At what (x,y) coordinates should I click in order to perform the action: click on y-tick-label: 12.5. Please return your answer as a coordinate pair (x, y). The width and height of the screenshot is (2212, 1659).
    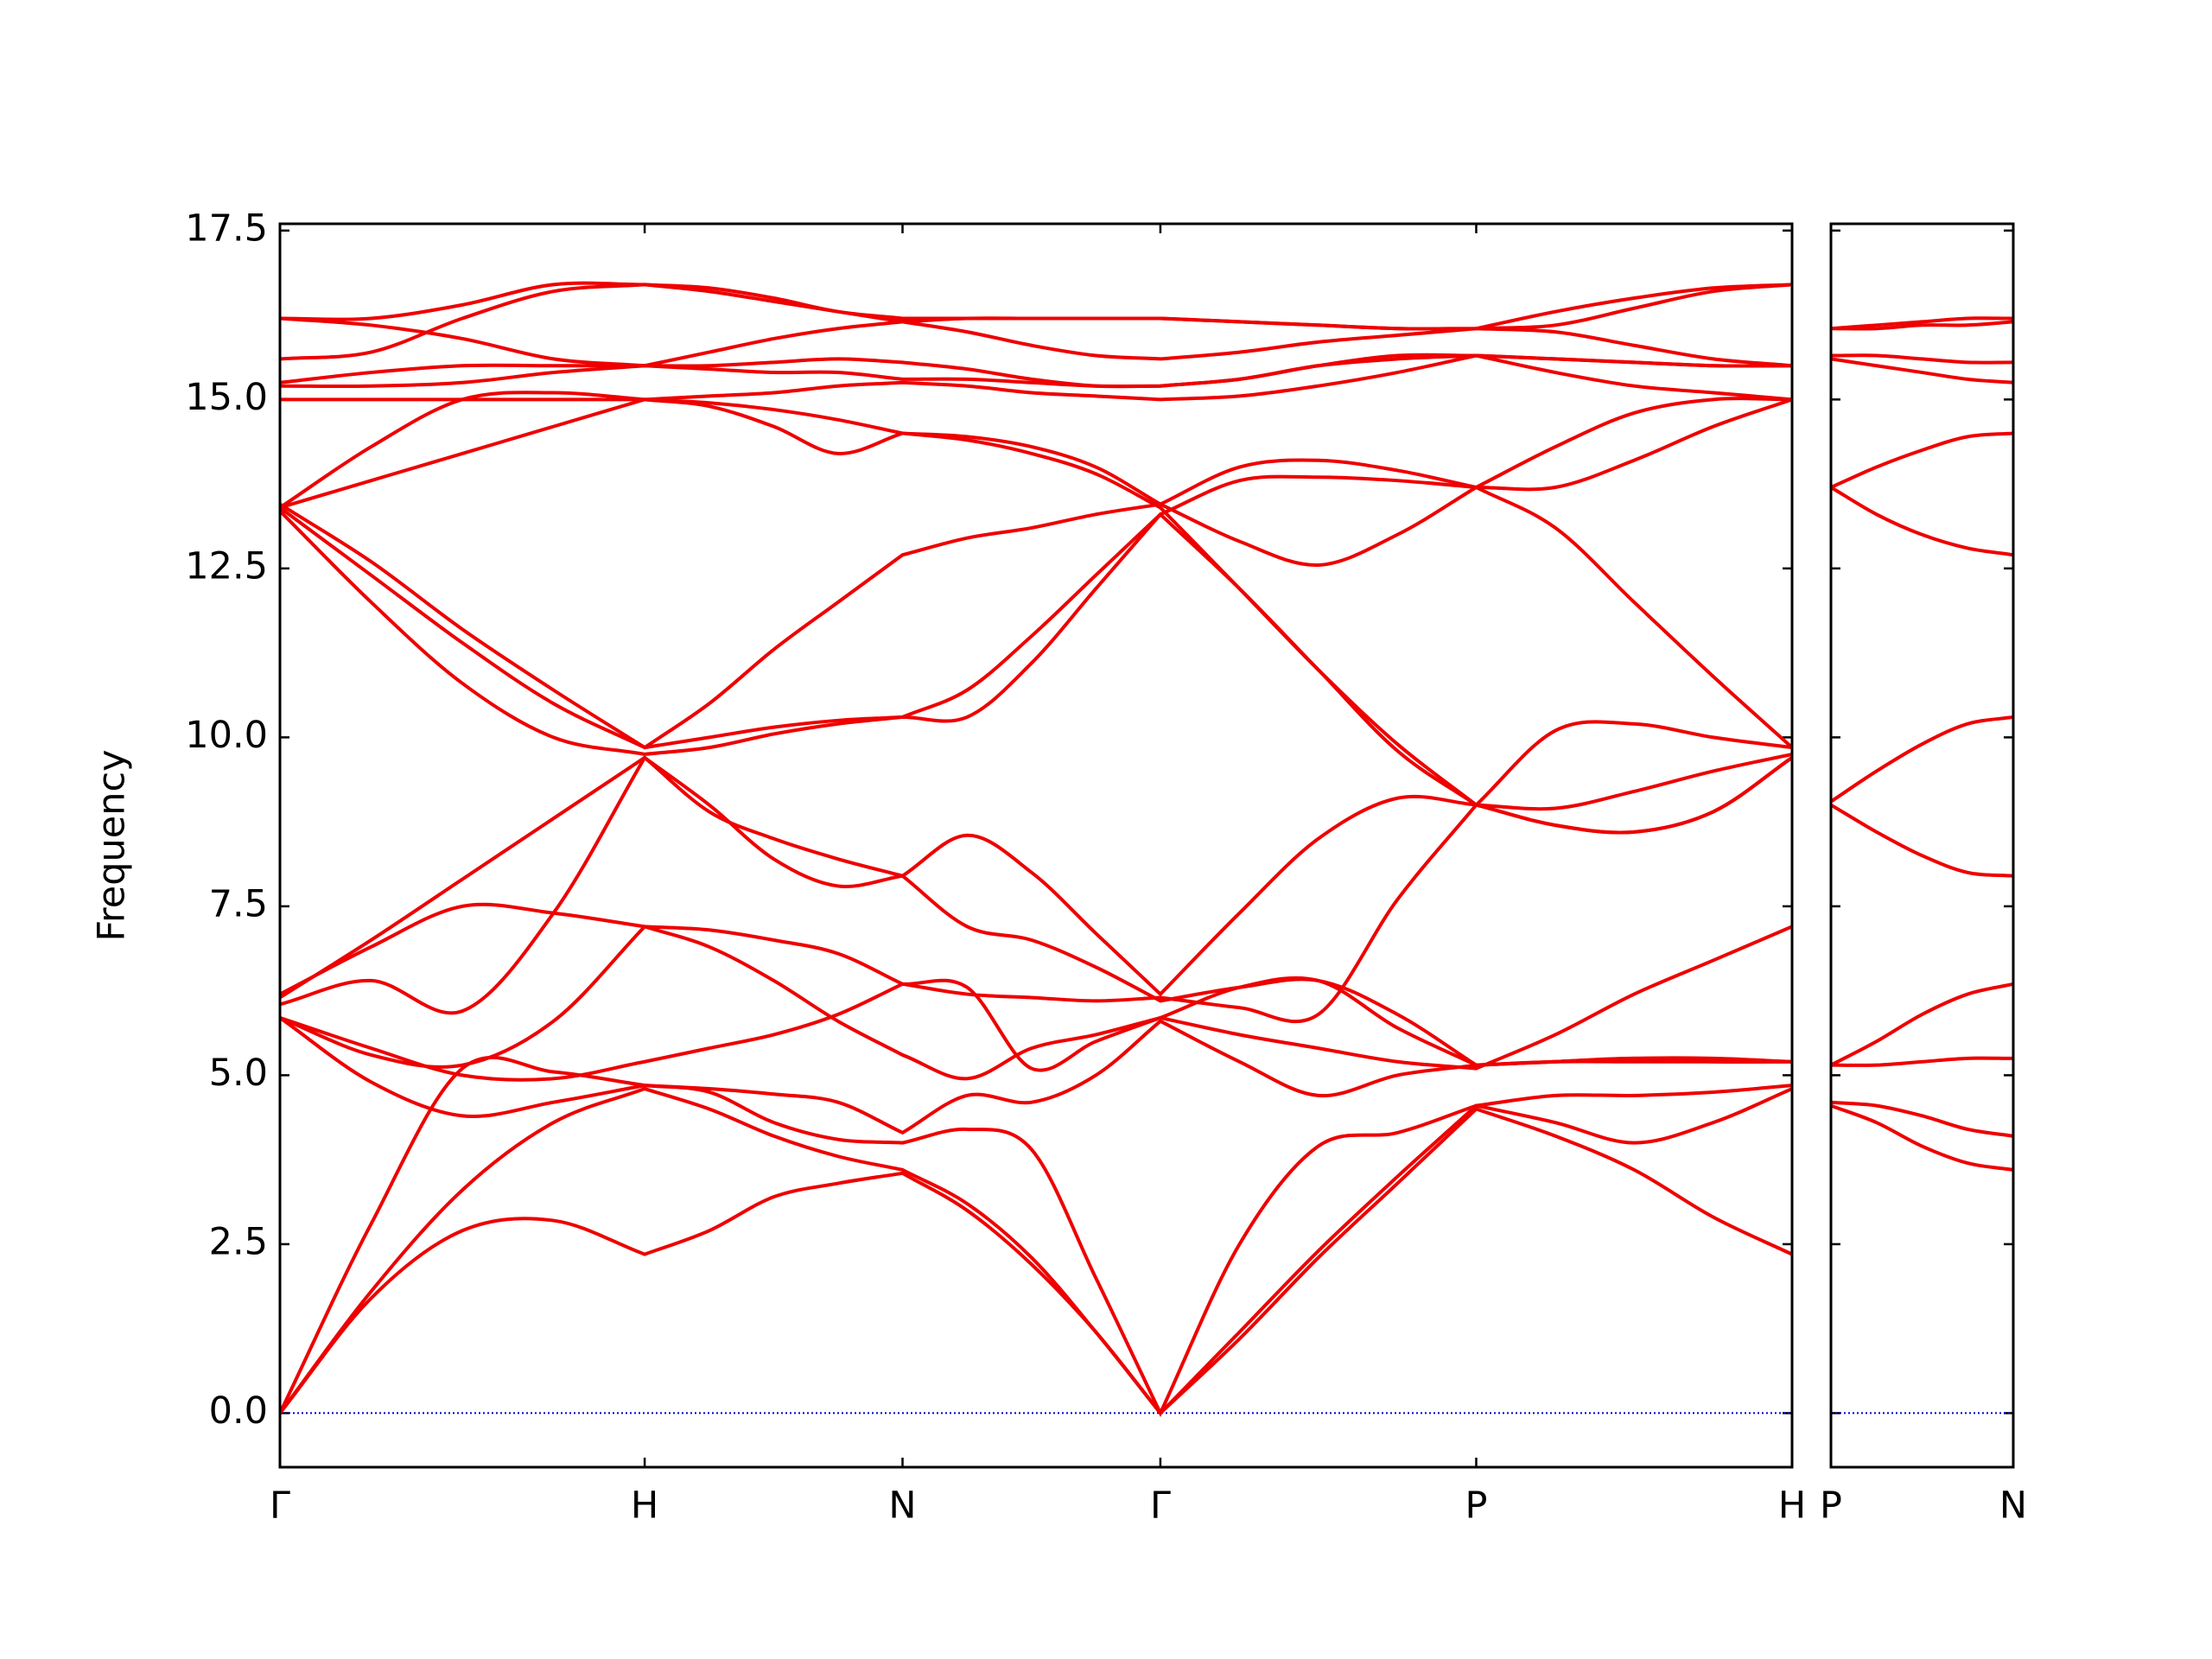
    Looking at the image, I should click on (226, 566).